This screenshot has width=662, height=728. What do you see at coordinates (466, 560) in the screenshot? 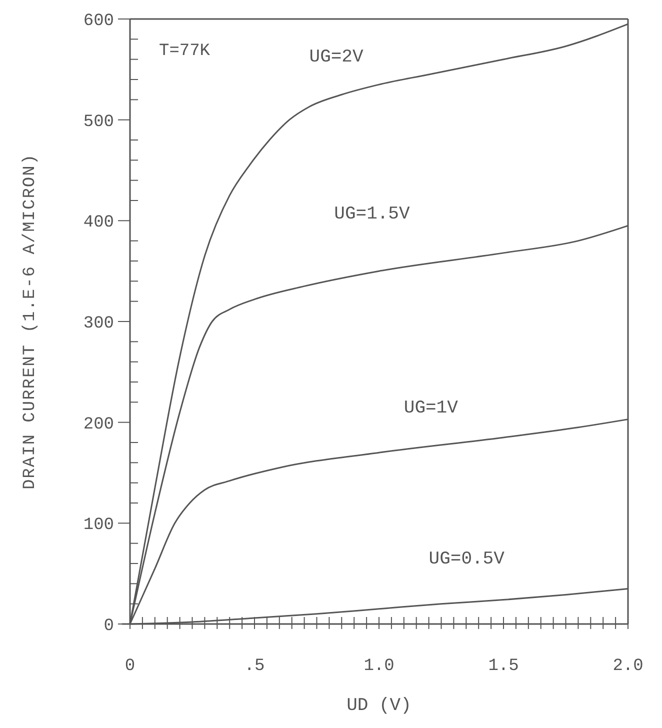
I see `series-label: UG=0.5V` at bounding box center [466, 560].